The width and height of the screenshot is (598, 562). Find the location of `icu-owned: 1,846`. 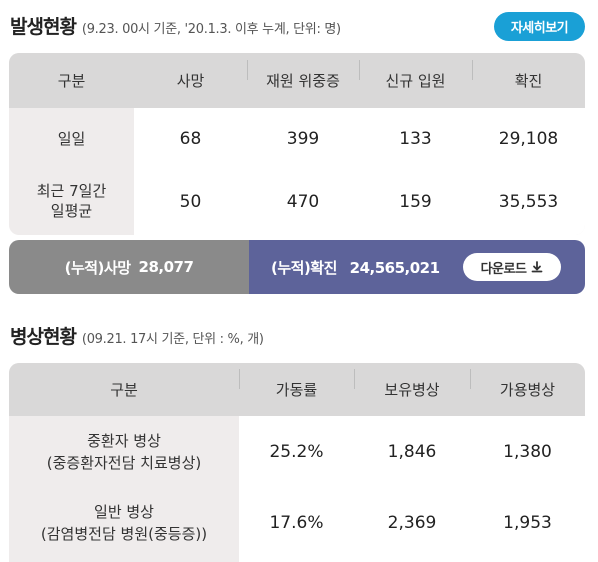

icu-owned: 1,846 is located at coordinates (412, 452).